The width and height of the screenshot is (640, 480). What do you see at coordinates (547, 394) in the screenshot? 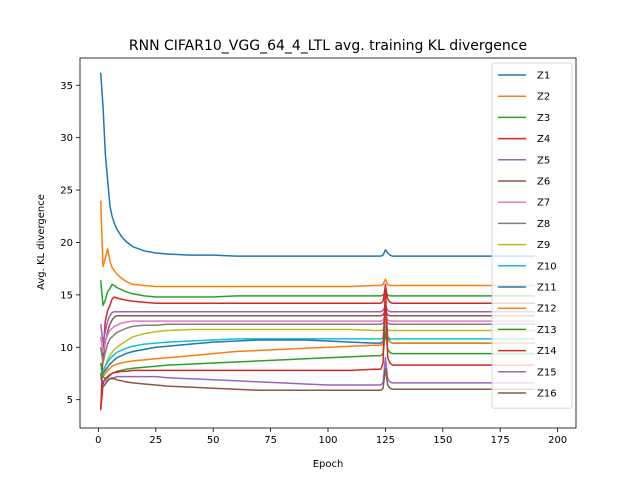
I see `legend-label: Z16` at bounding box center [547, 394].